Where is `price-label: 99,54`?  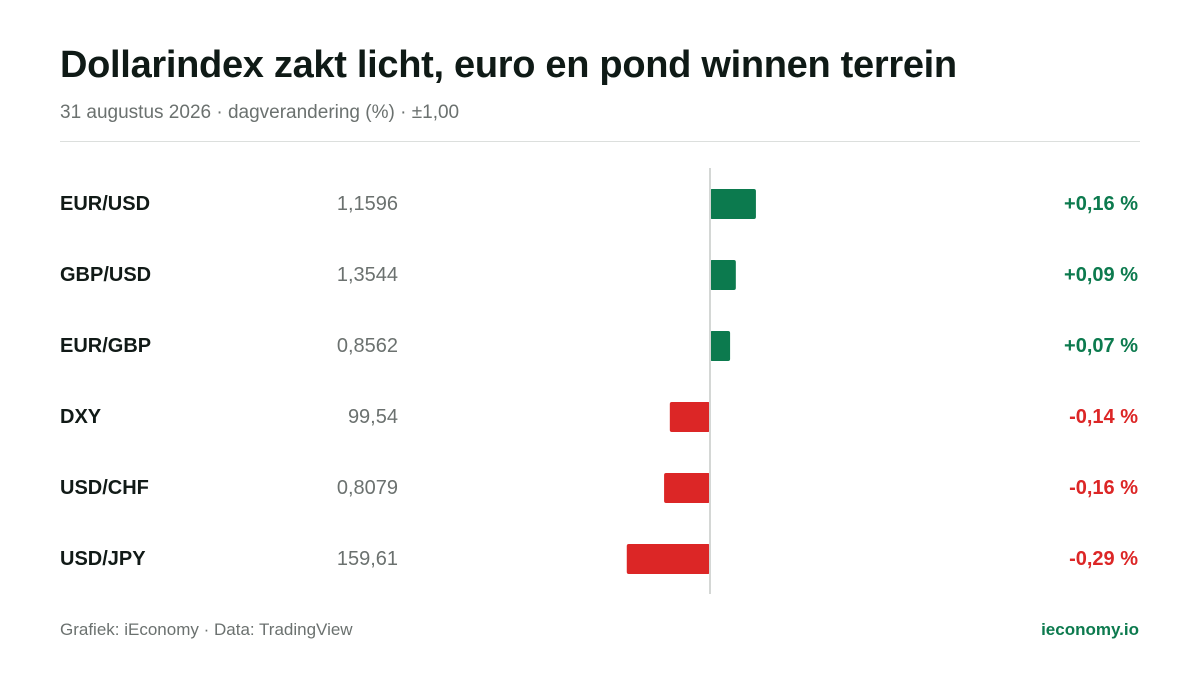
price-label: 99,54 is located at coordinates (373, 417).